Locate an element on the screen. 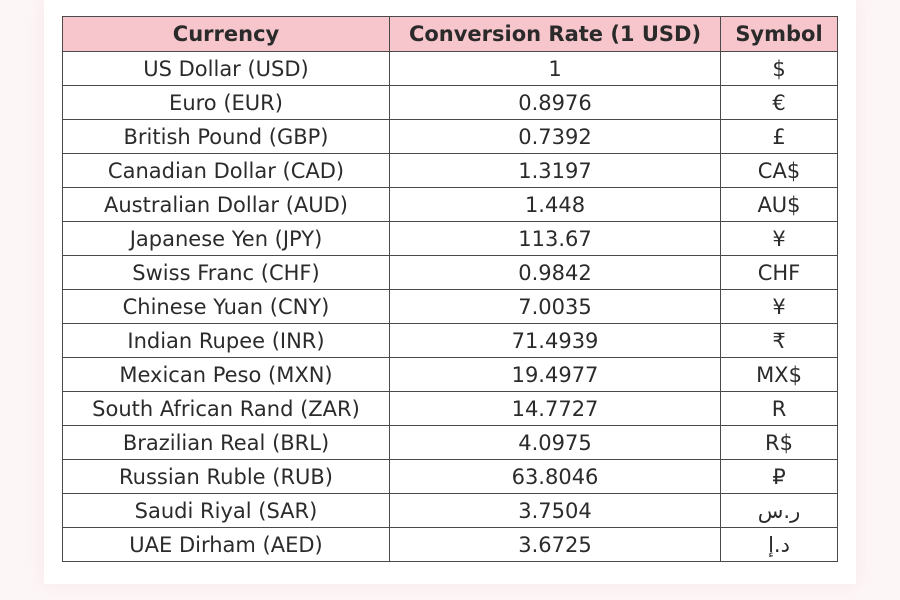 This screenshot has height=600, width=900. rate-cell: 14.7727 is located at coordinates (555, 408).